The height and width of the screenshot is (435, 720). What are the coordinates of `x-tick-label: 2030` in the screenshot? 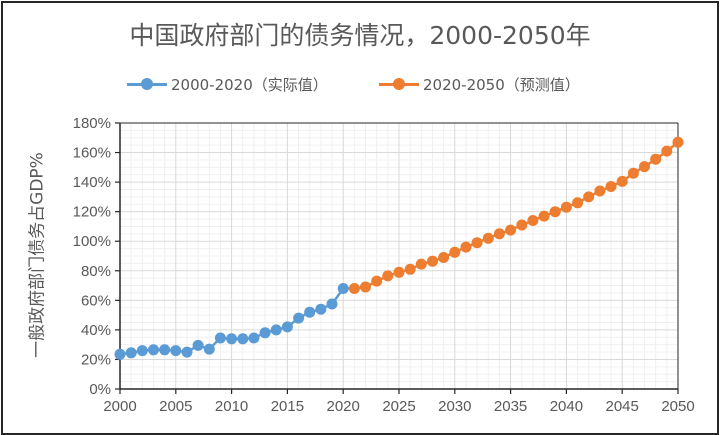 It's located at (454, 406).